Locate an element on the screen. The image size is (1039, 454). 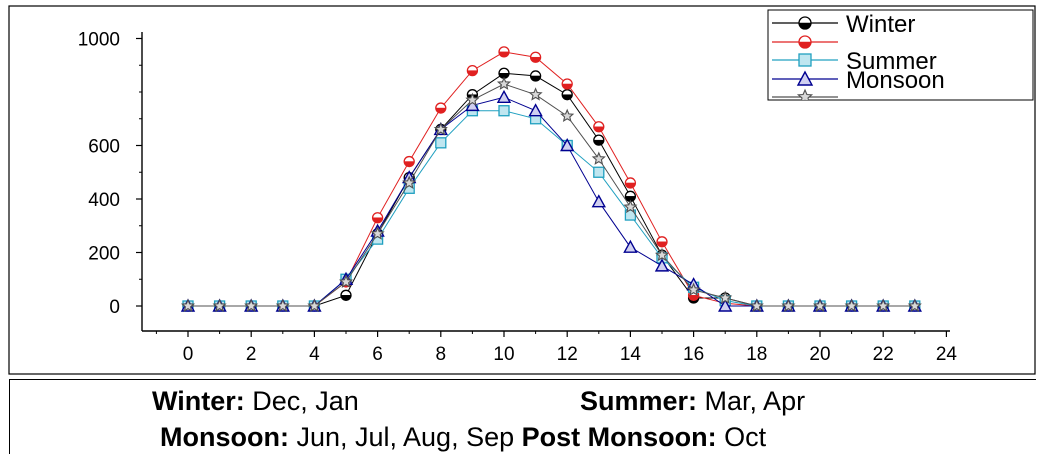
y-tick-label: 0 is located at coordinates (114, 307).